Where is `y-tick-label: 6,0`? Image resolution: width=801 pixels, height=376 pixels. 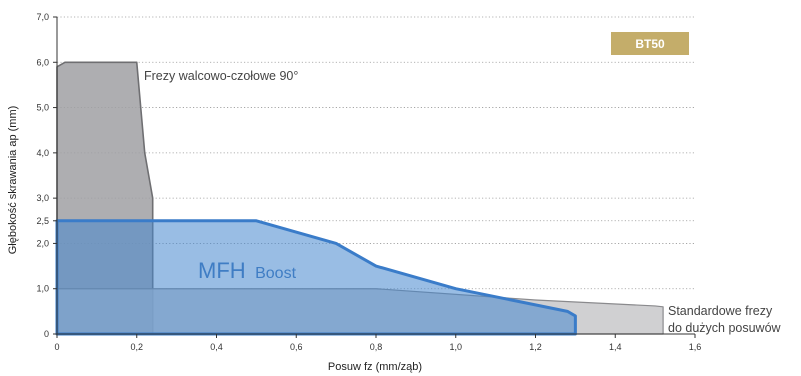 y-tick-label: 6,0 is located at coordinates (42, 62).